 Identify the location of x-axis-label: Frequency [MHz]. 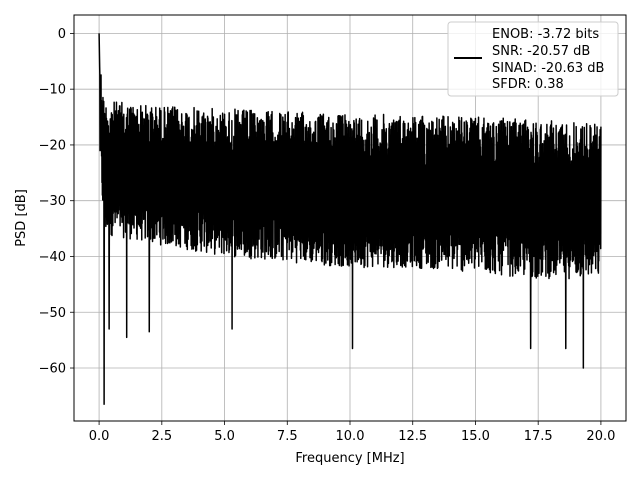
(349, 458).